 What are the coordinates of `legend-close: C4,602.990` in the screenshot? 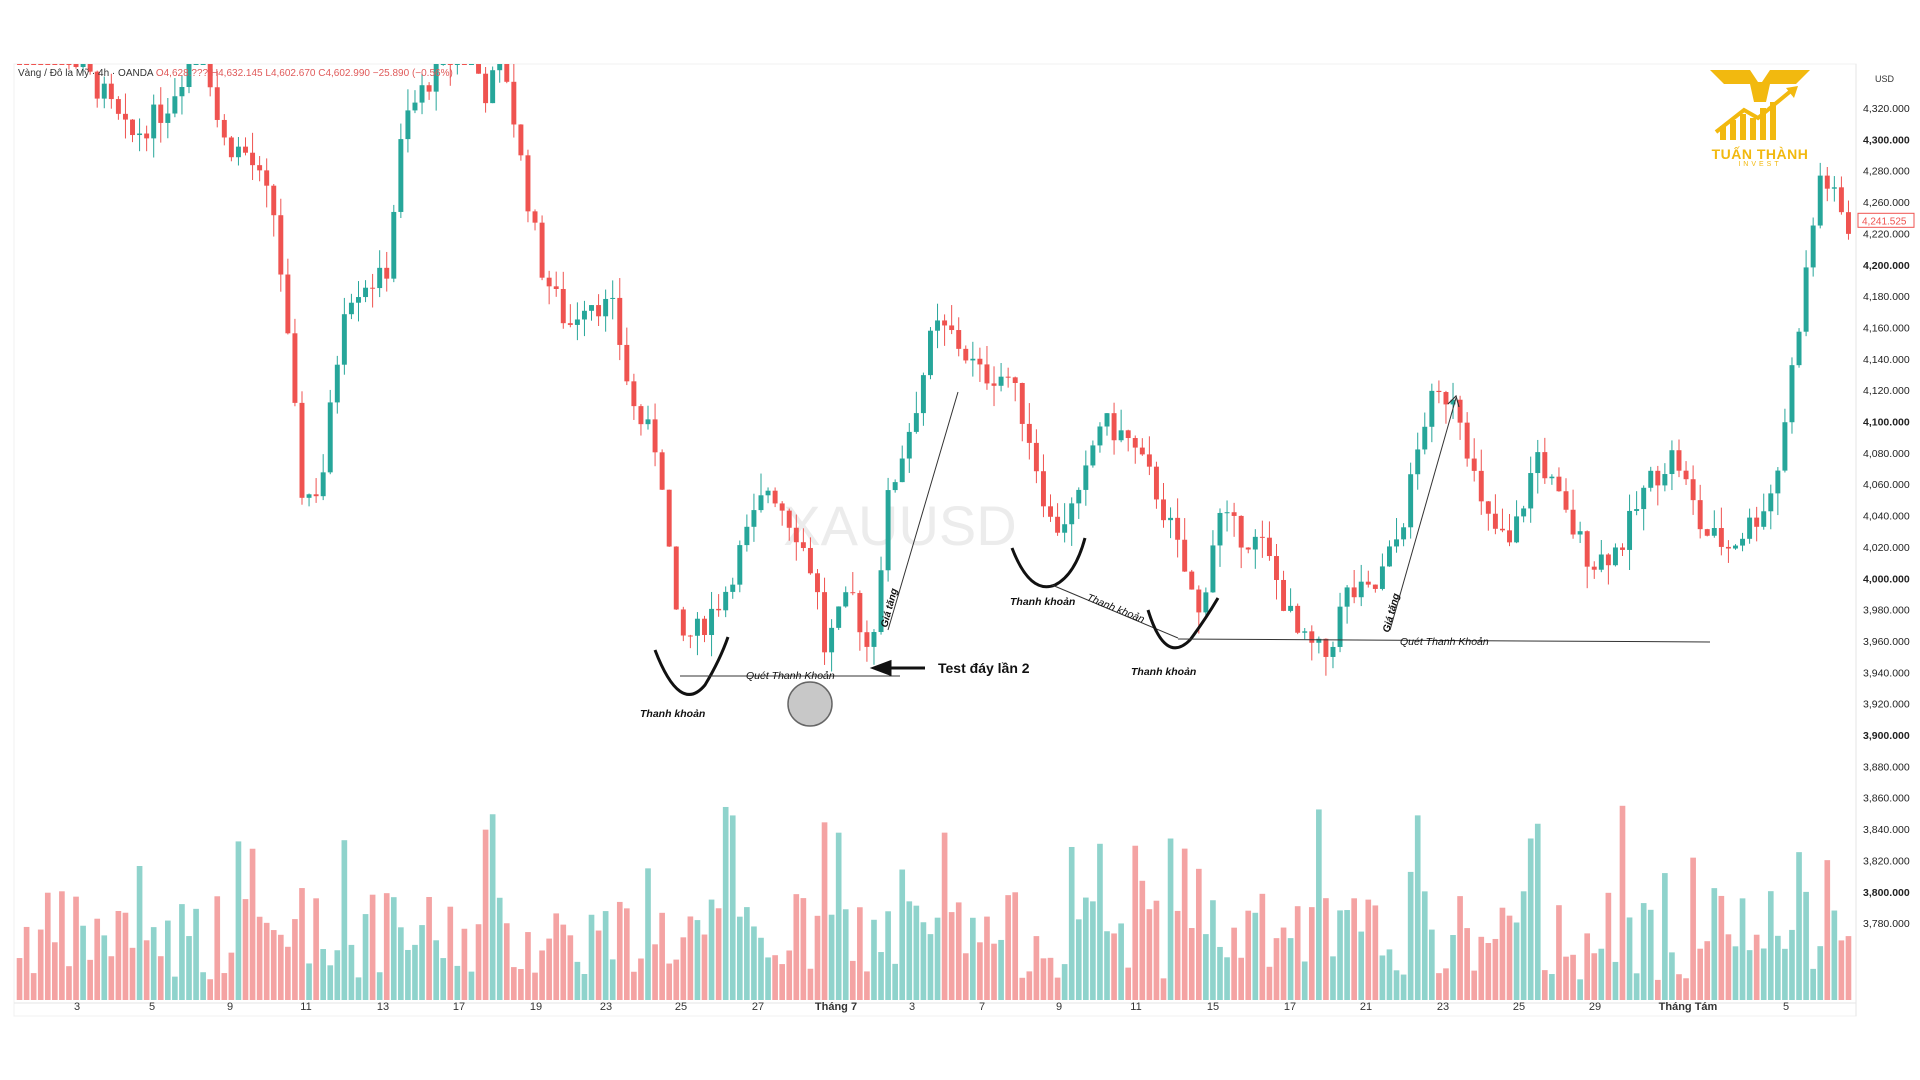 It's located at (344, 73).